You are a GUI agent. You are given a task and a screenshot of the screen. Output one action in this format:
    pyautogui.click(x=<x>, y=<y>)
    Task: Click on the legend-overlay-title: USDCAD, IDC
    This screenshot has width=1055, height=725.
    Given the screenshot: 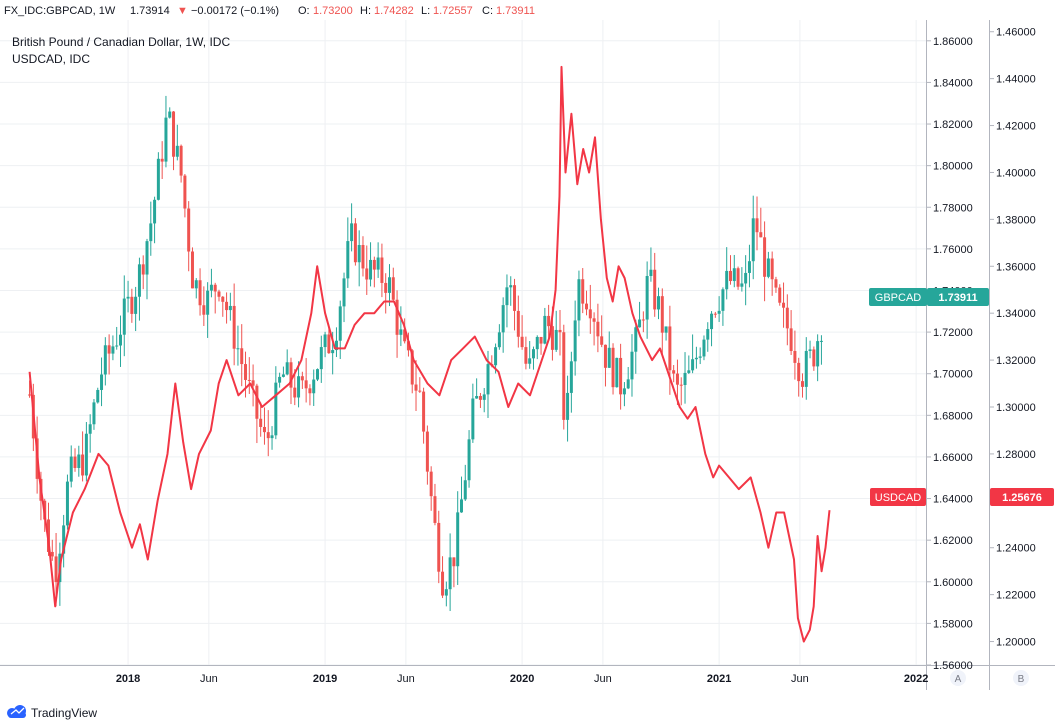 What is the action you would take?
    pyautogui.click(x=51, y=59)
    